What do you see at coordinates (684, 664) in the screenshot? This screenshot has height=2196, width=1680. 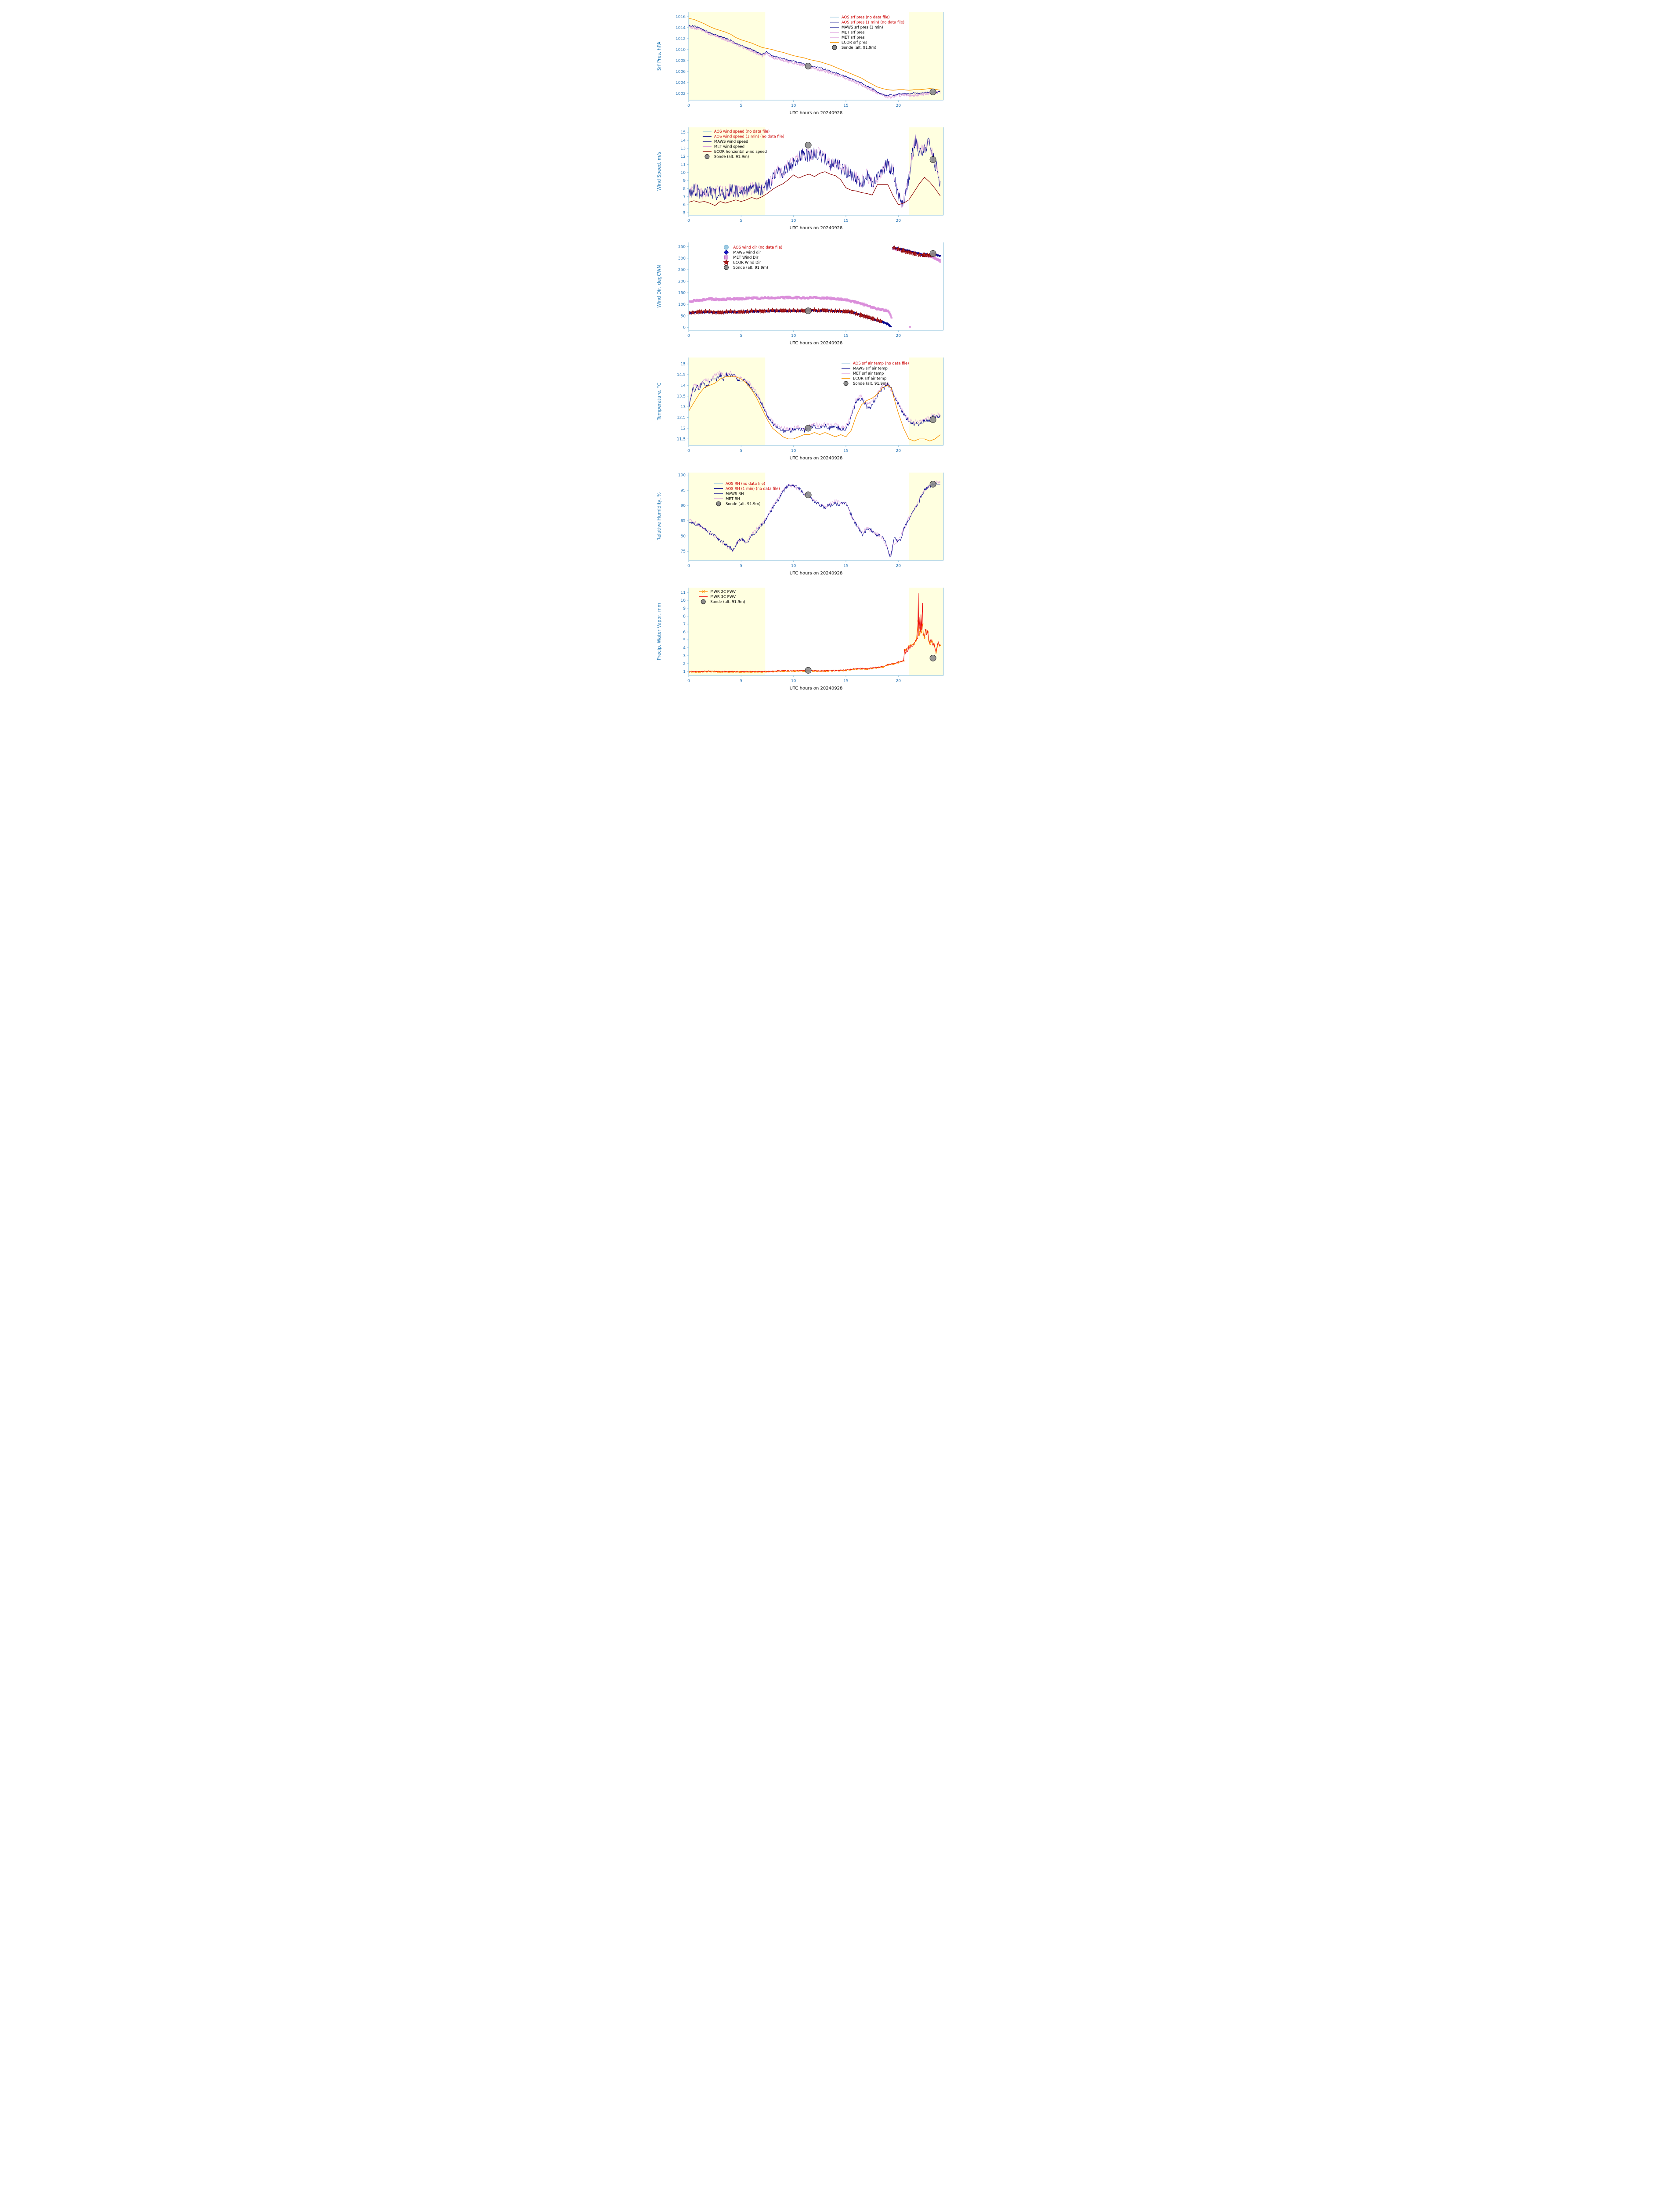 I see `svg-text: 2` at bounding box center [684, 664].